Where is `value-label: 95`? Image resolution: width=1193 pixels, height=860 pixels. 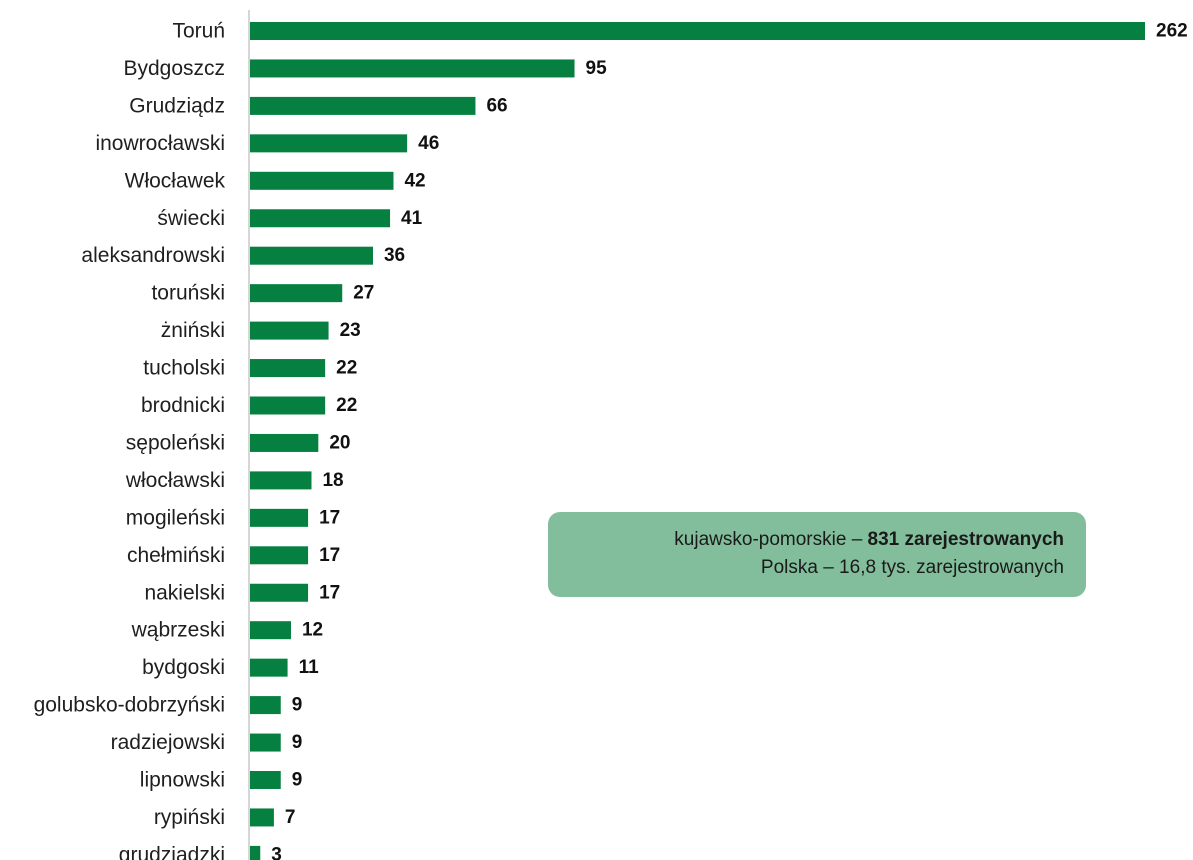
value-label: 95 is located at coordinates (597, 68).